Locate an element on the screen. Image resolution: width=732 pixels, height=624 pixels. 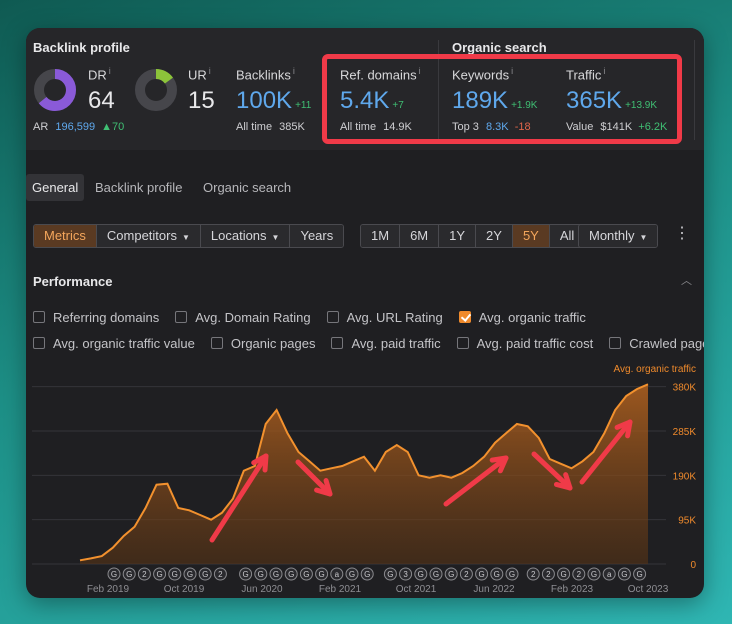
range-5y: 5Y is located at coordinates (531, 236).